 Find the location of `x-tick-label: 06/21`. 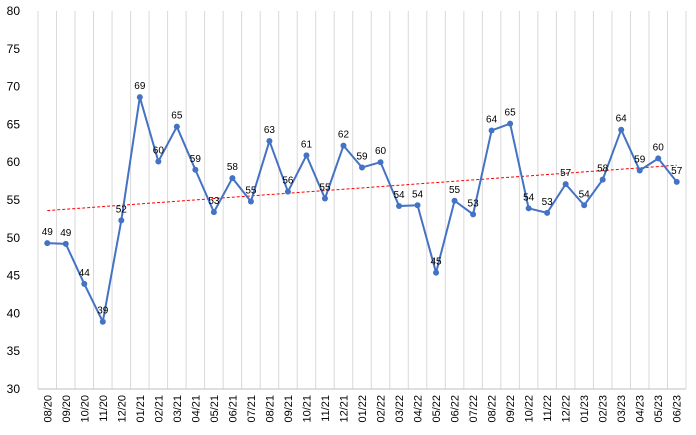

x-tick-label: 06/21 is located at coordinates (233, 409).